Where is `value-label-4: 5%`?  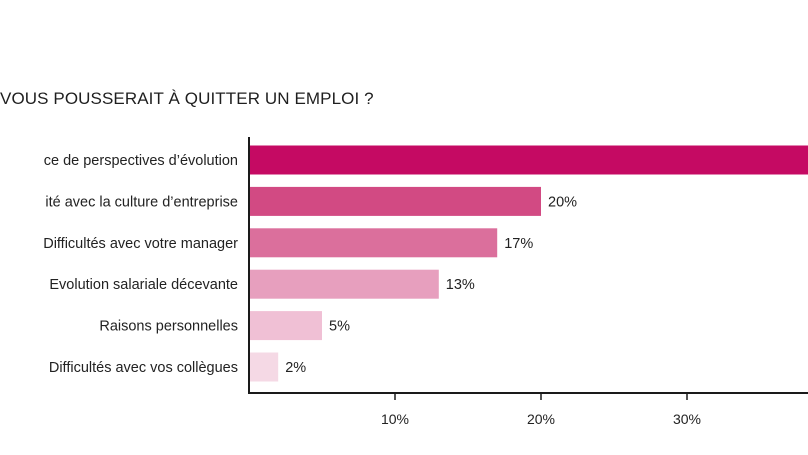
value-label-4: 5% is located at coordinates (339, 327).